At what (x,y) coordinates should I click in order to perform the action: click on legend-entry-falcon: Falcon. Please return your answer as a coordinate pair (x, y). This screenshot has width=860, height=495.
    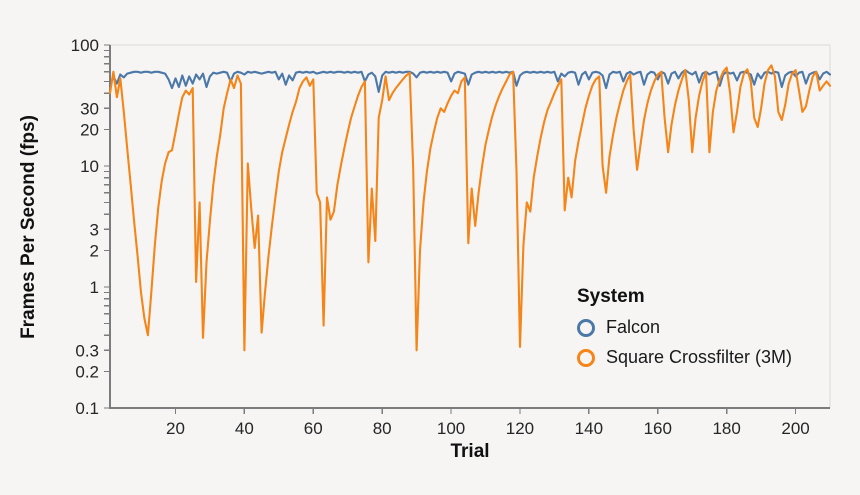
    Looking at the image, I should click on (684, 327).